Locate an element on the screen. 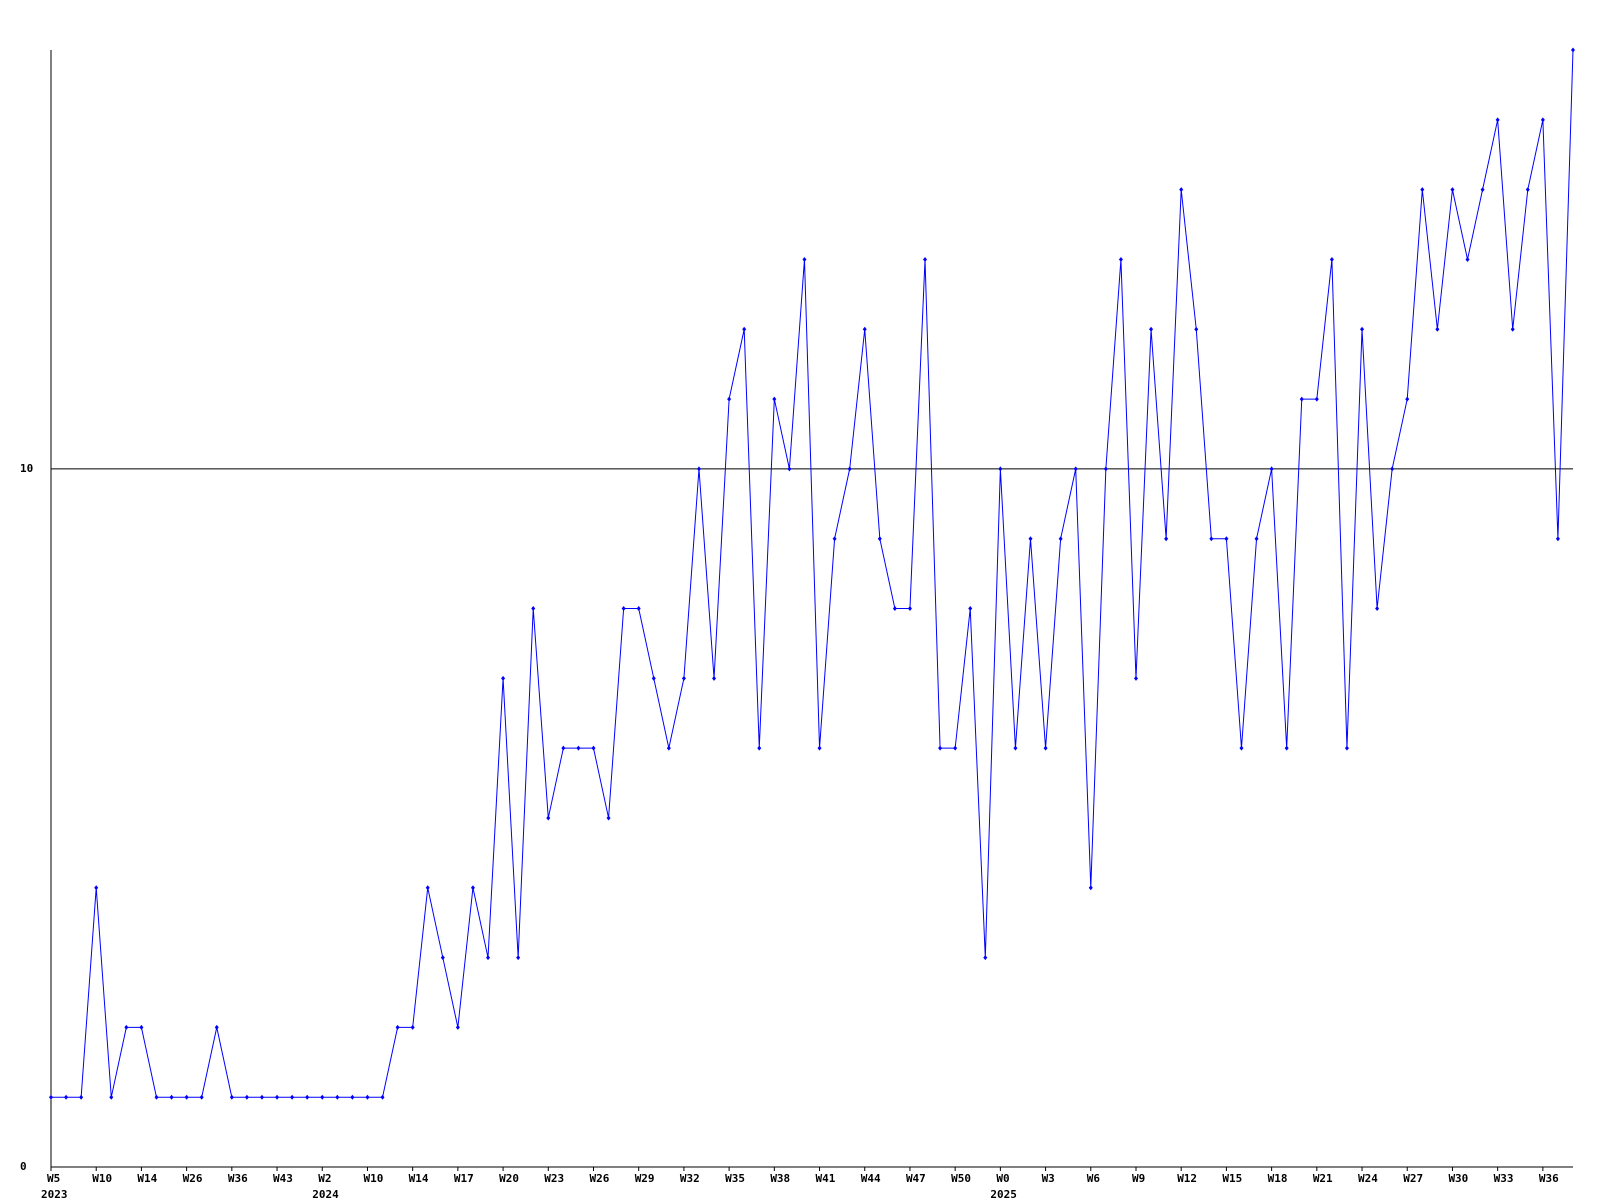 The image size is (1600, 1200). x-tick-label: W44 is located at coordinates (871, 1178).